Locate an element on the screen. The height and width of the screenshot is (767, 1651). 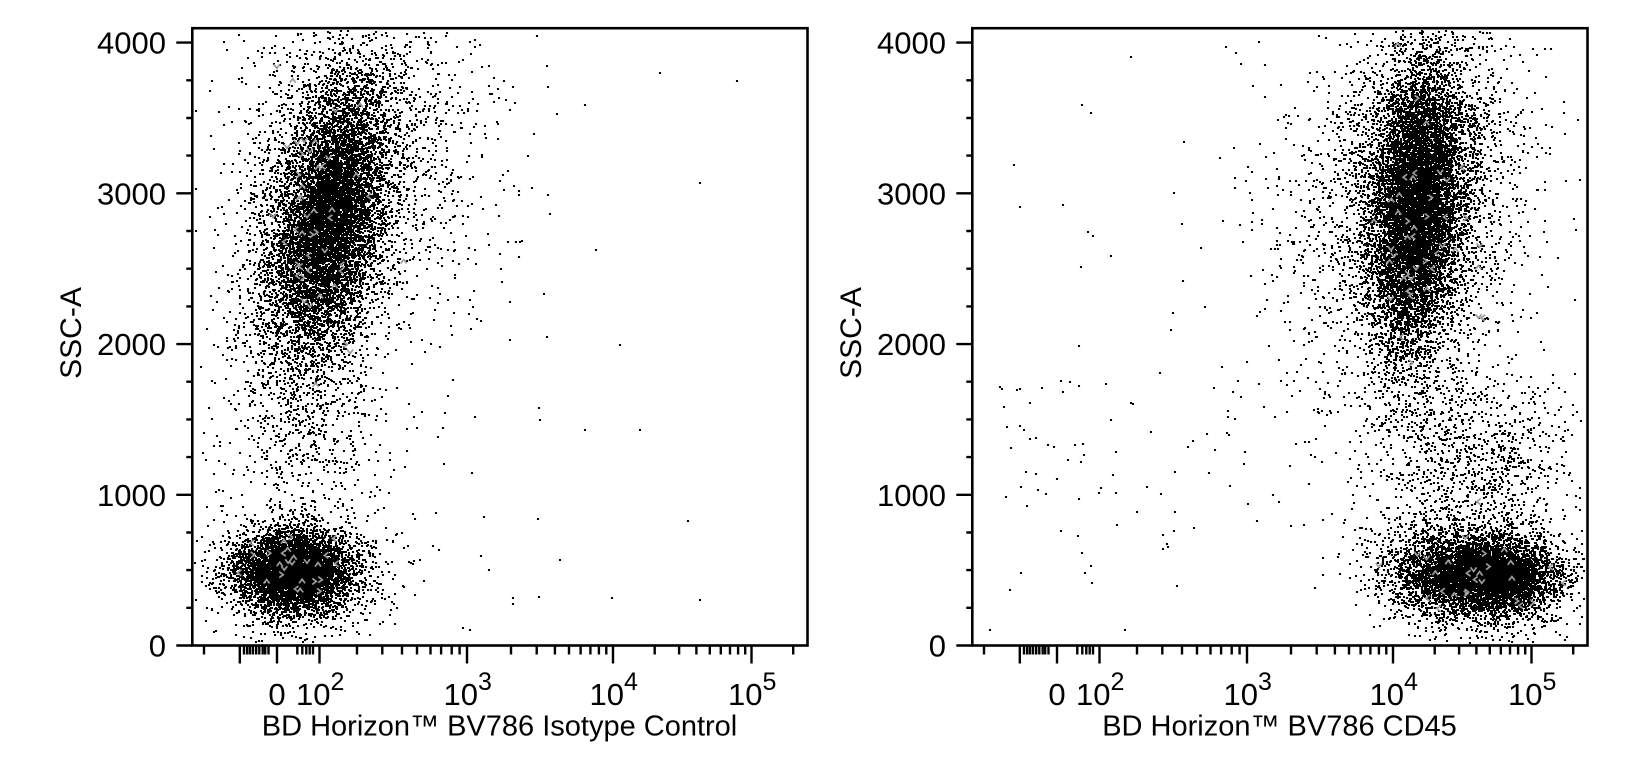
svg-text: BD Horizon™ BV786 CD45 is located at coordinates (1279, 727).